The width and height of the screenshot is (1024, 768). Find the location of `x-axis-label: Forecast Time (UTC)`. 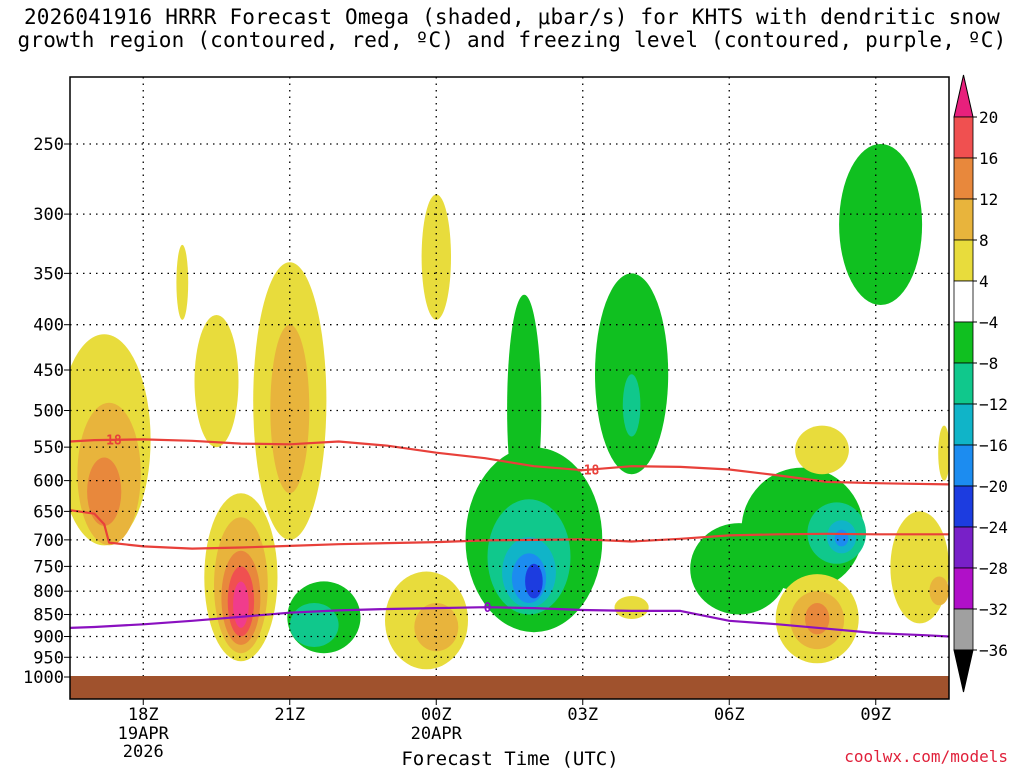

x-axis-label: Forecast Time (UTC) is located at coordinates (509, 758).